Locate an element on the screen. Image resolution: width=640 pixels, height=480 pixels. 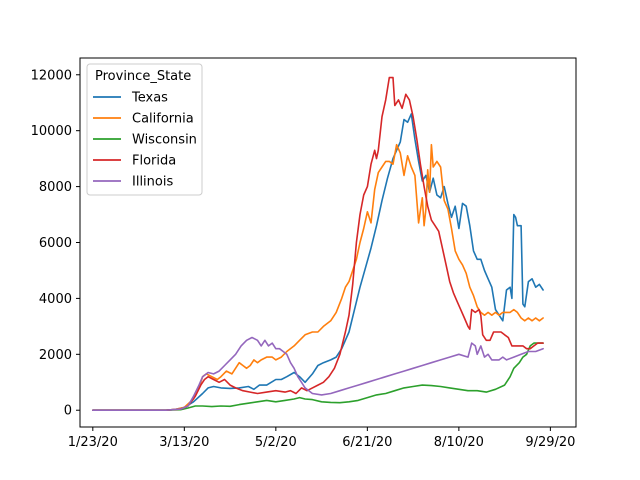
y-axis: 0 2000 4000 6000 8000 10000 12000 is located at coordinates (55, 243).